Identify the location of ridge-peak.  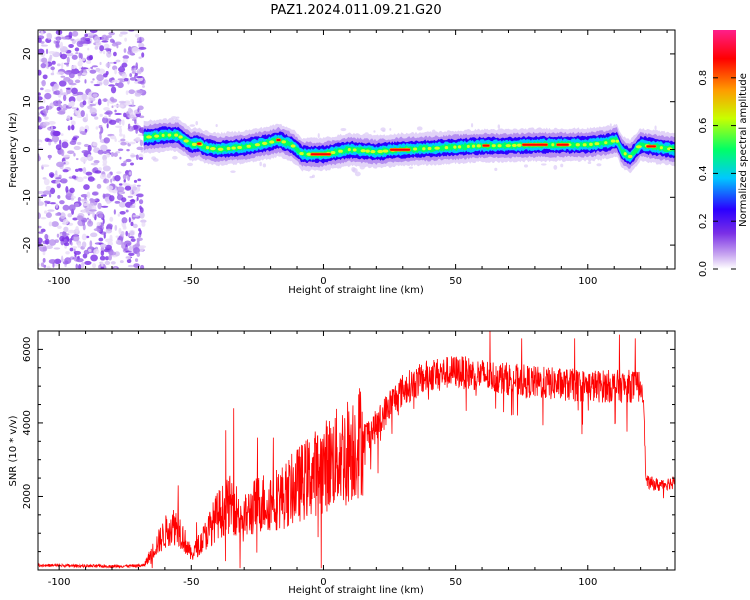
(278, 139).